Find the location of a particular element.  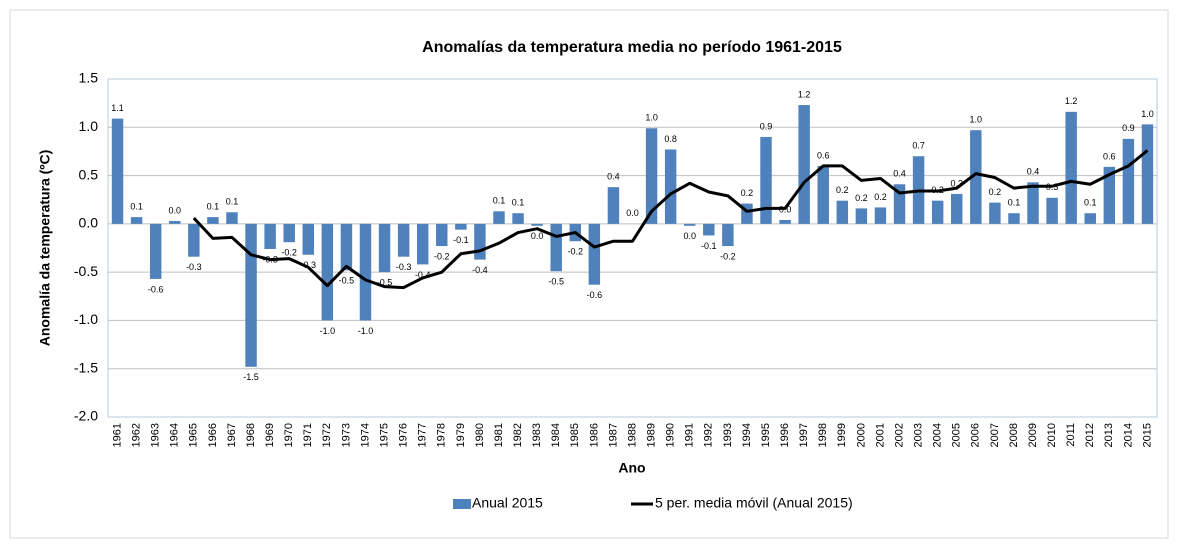

x-tick-label: 1966 is located at coordinates (213, 435).